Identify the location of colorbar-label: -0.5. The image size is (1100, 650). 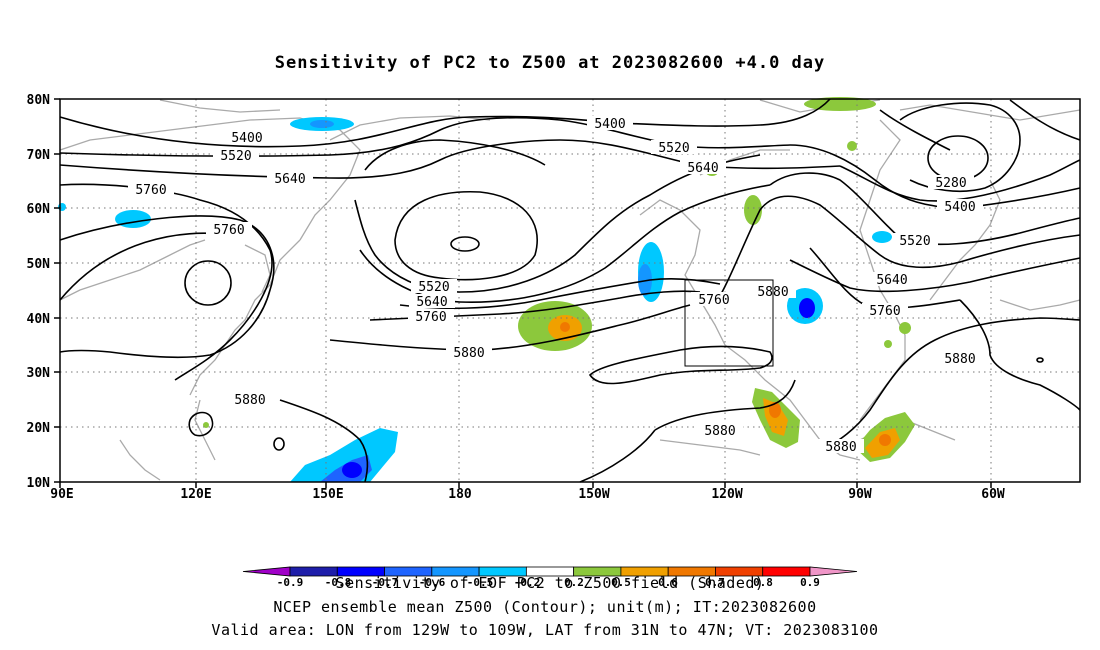
(480, 582).